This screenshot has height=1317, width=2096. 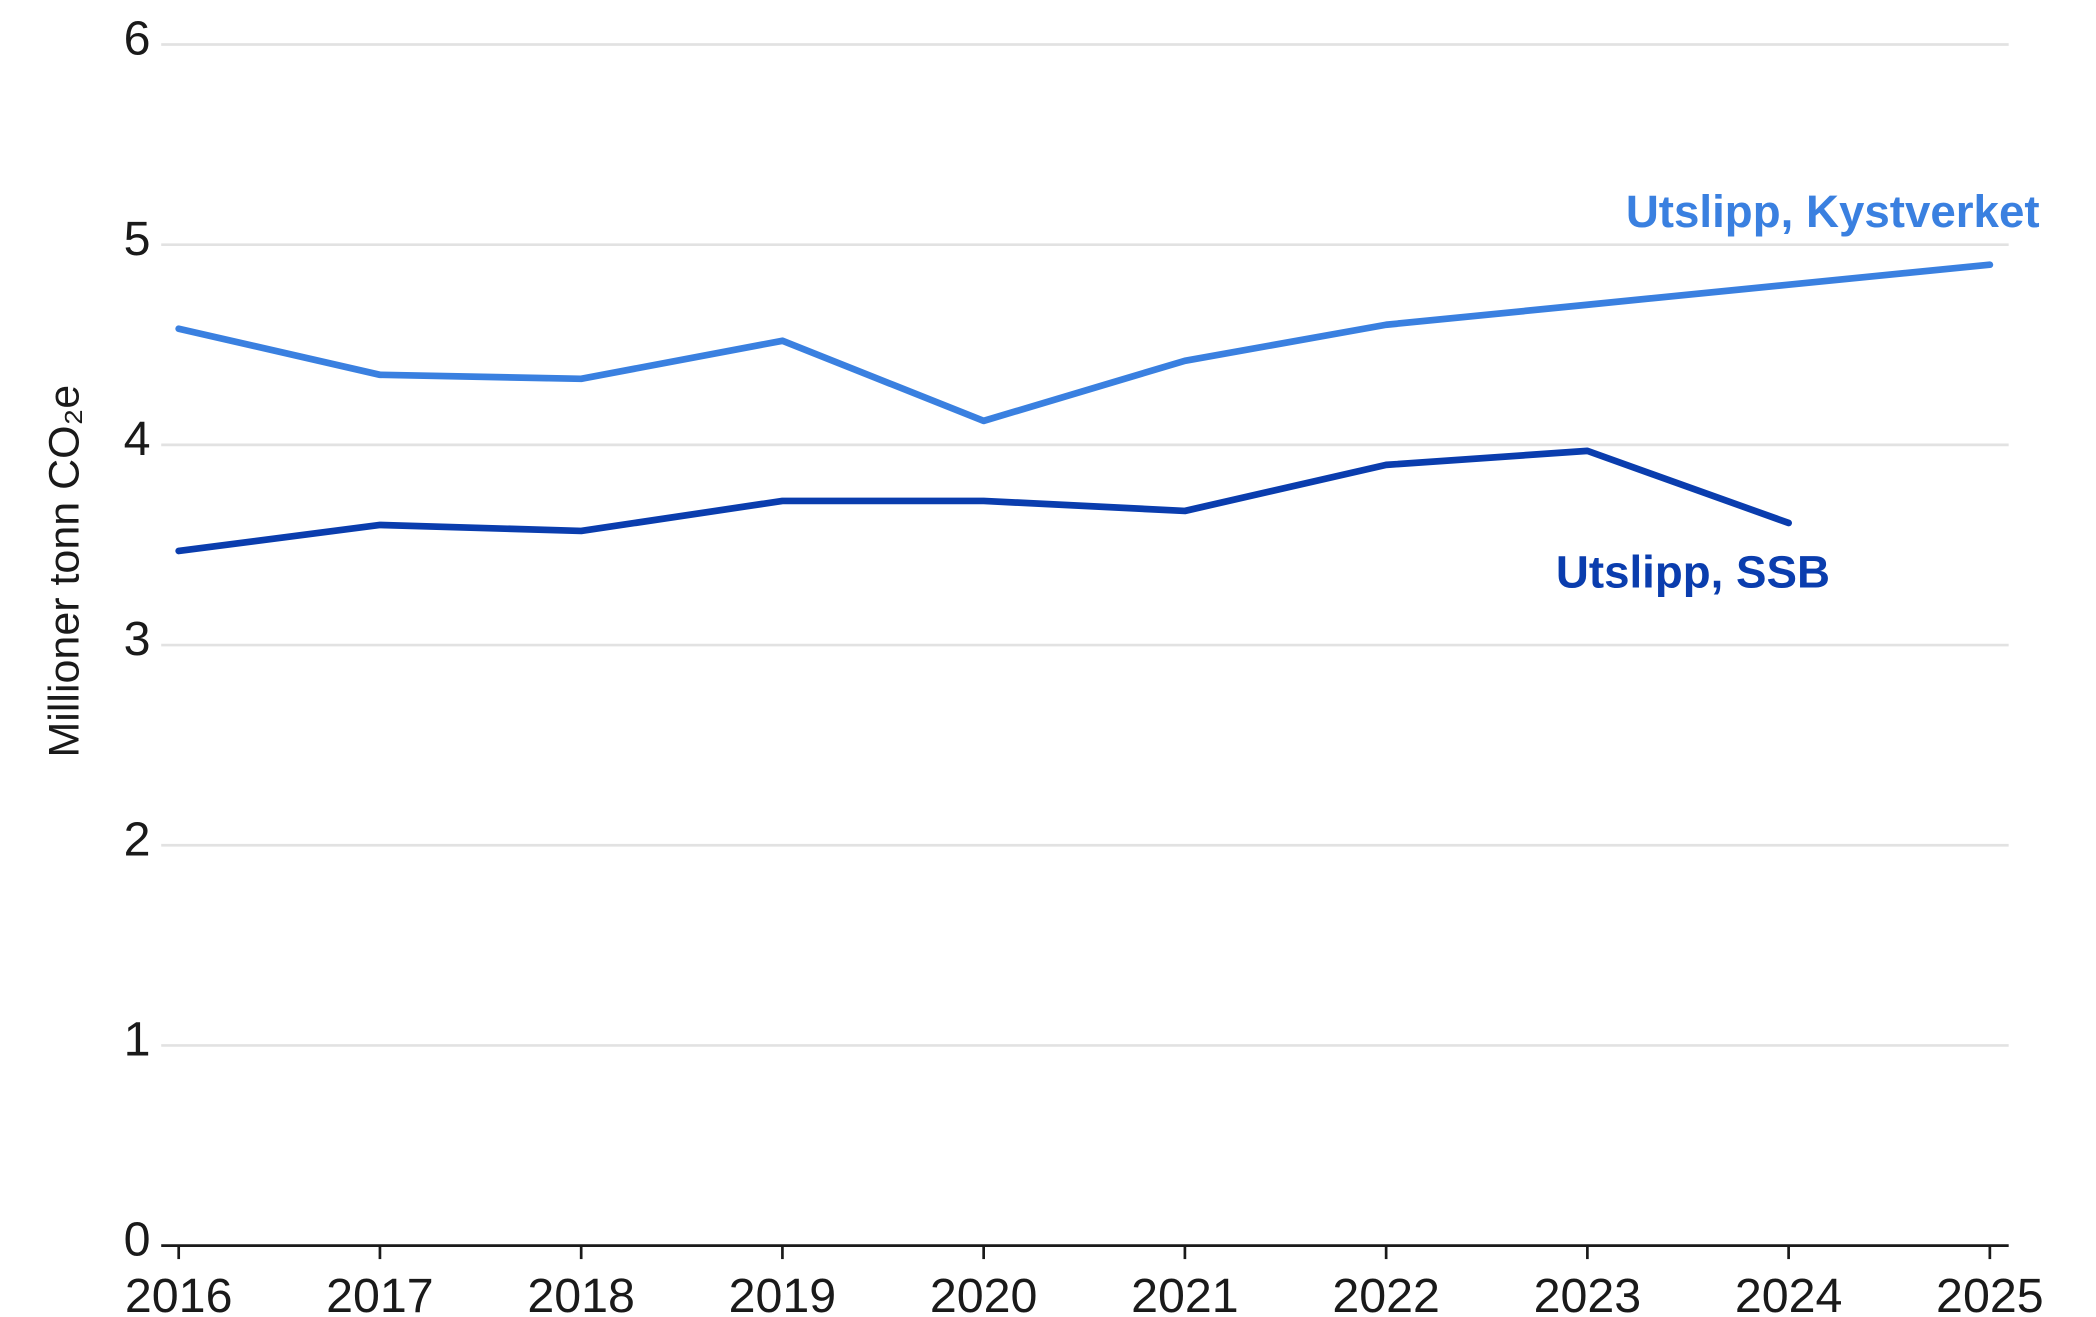 What do you see at coordinates (137, 1240) in the screenshot?
I see `y-tick-label: 0` at bounding box center [137, 1240].